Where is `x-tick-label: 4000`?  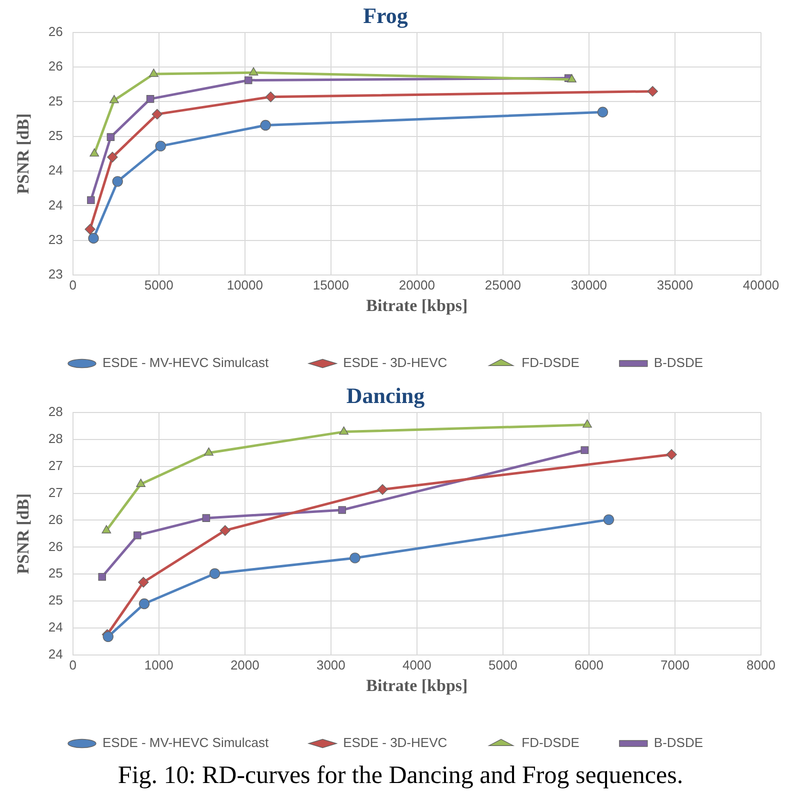 x-tick-label: 4000 is located at coordinates (417, 664).